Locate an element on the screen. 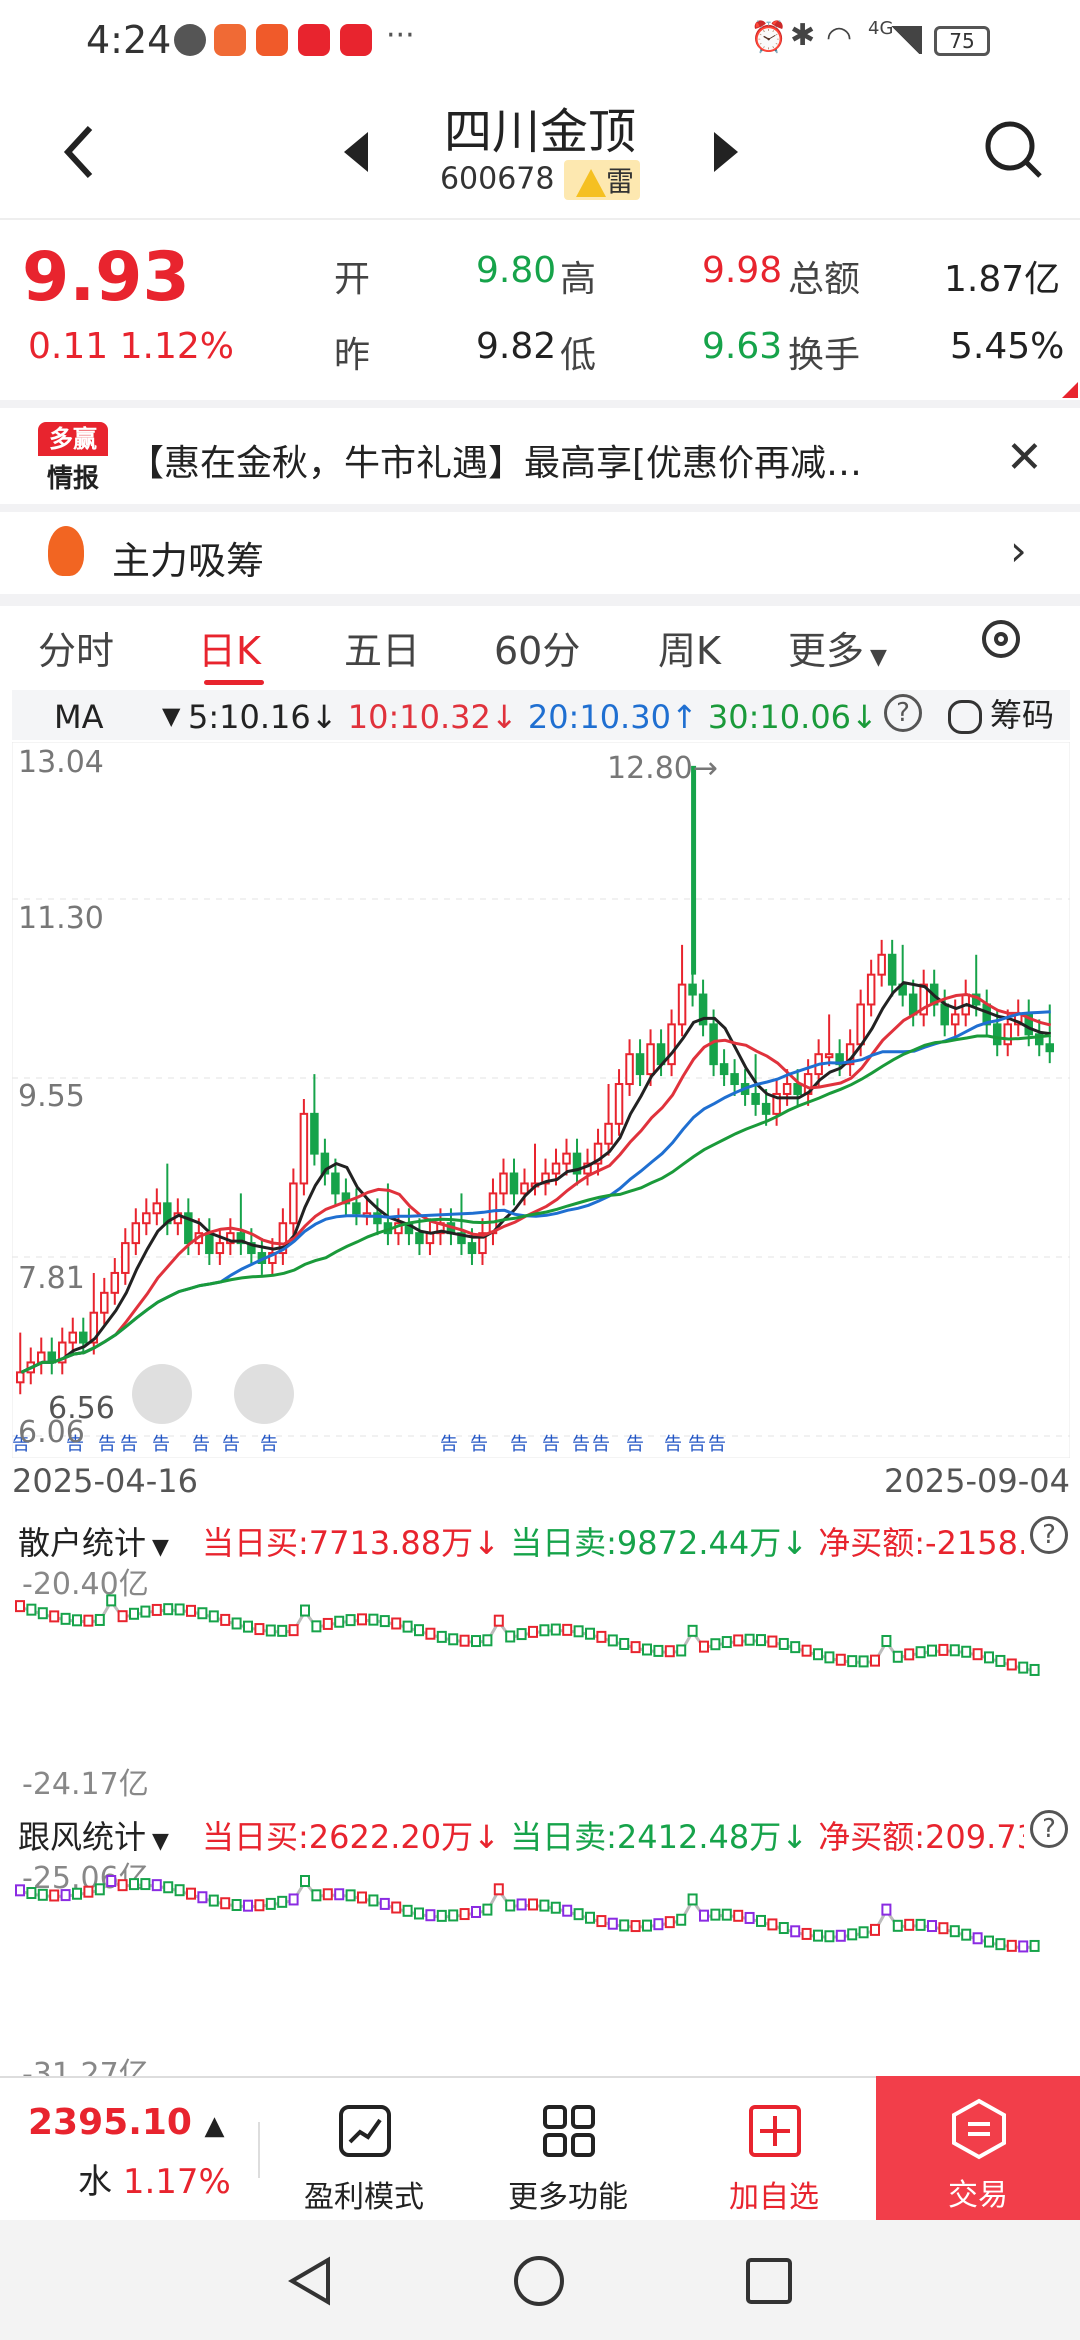 The image size is (1080, 2340). follow-stats-select: 跟风统计 ▼ is located at coordinates (93, 1835).